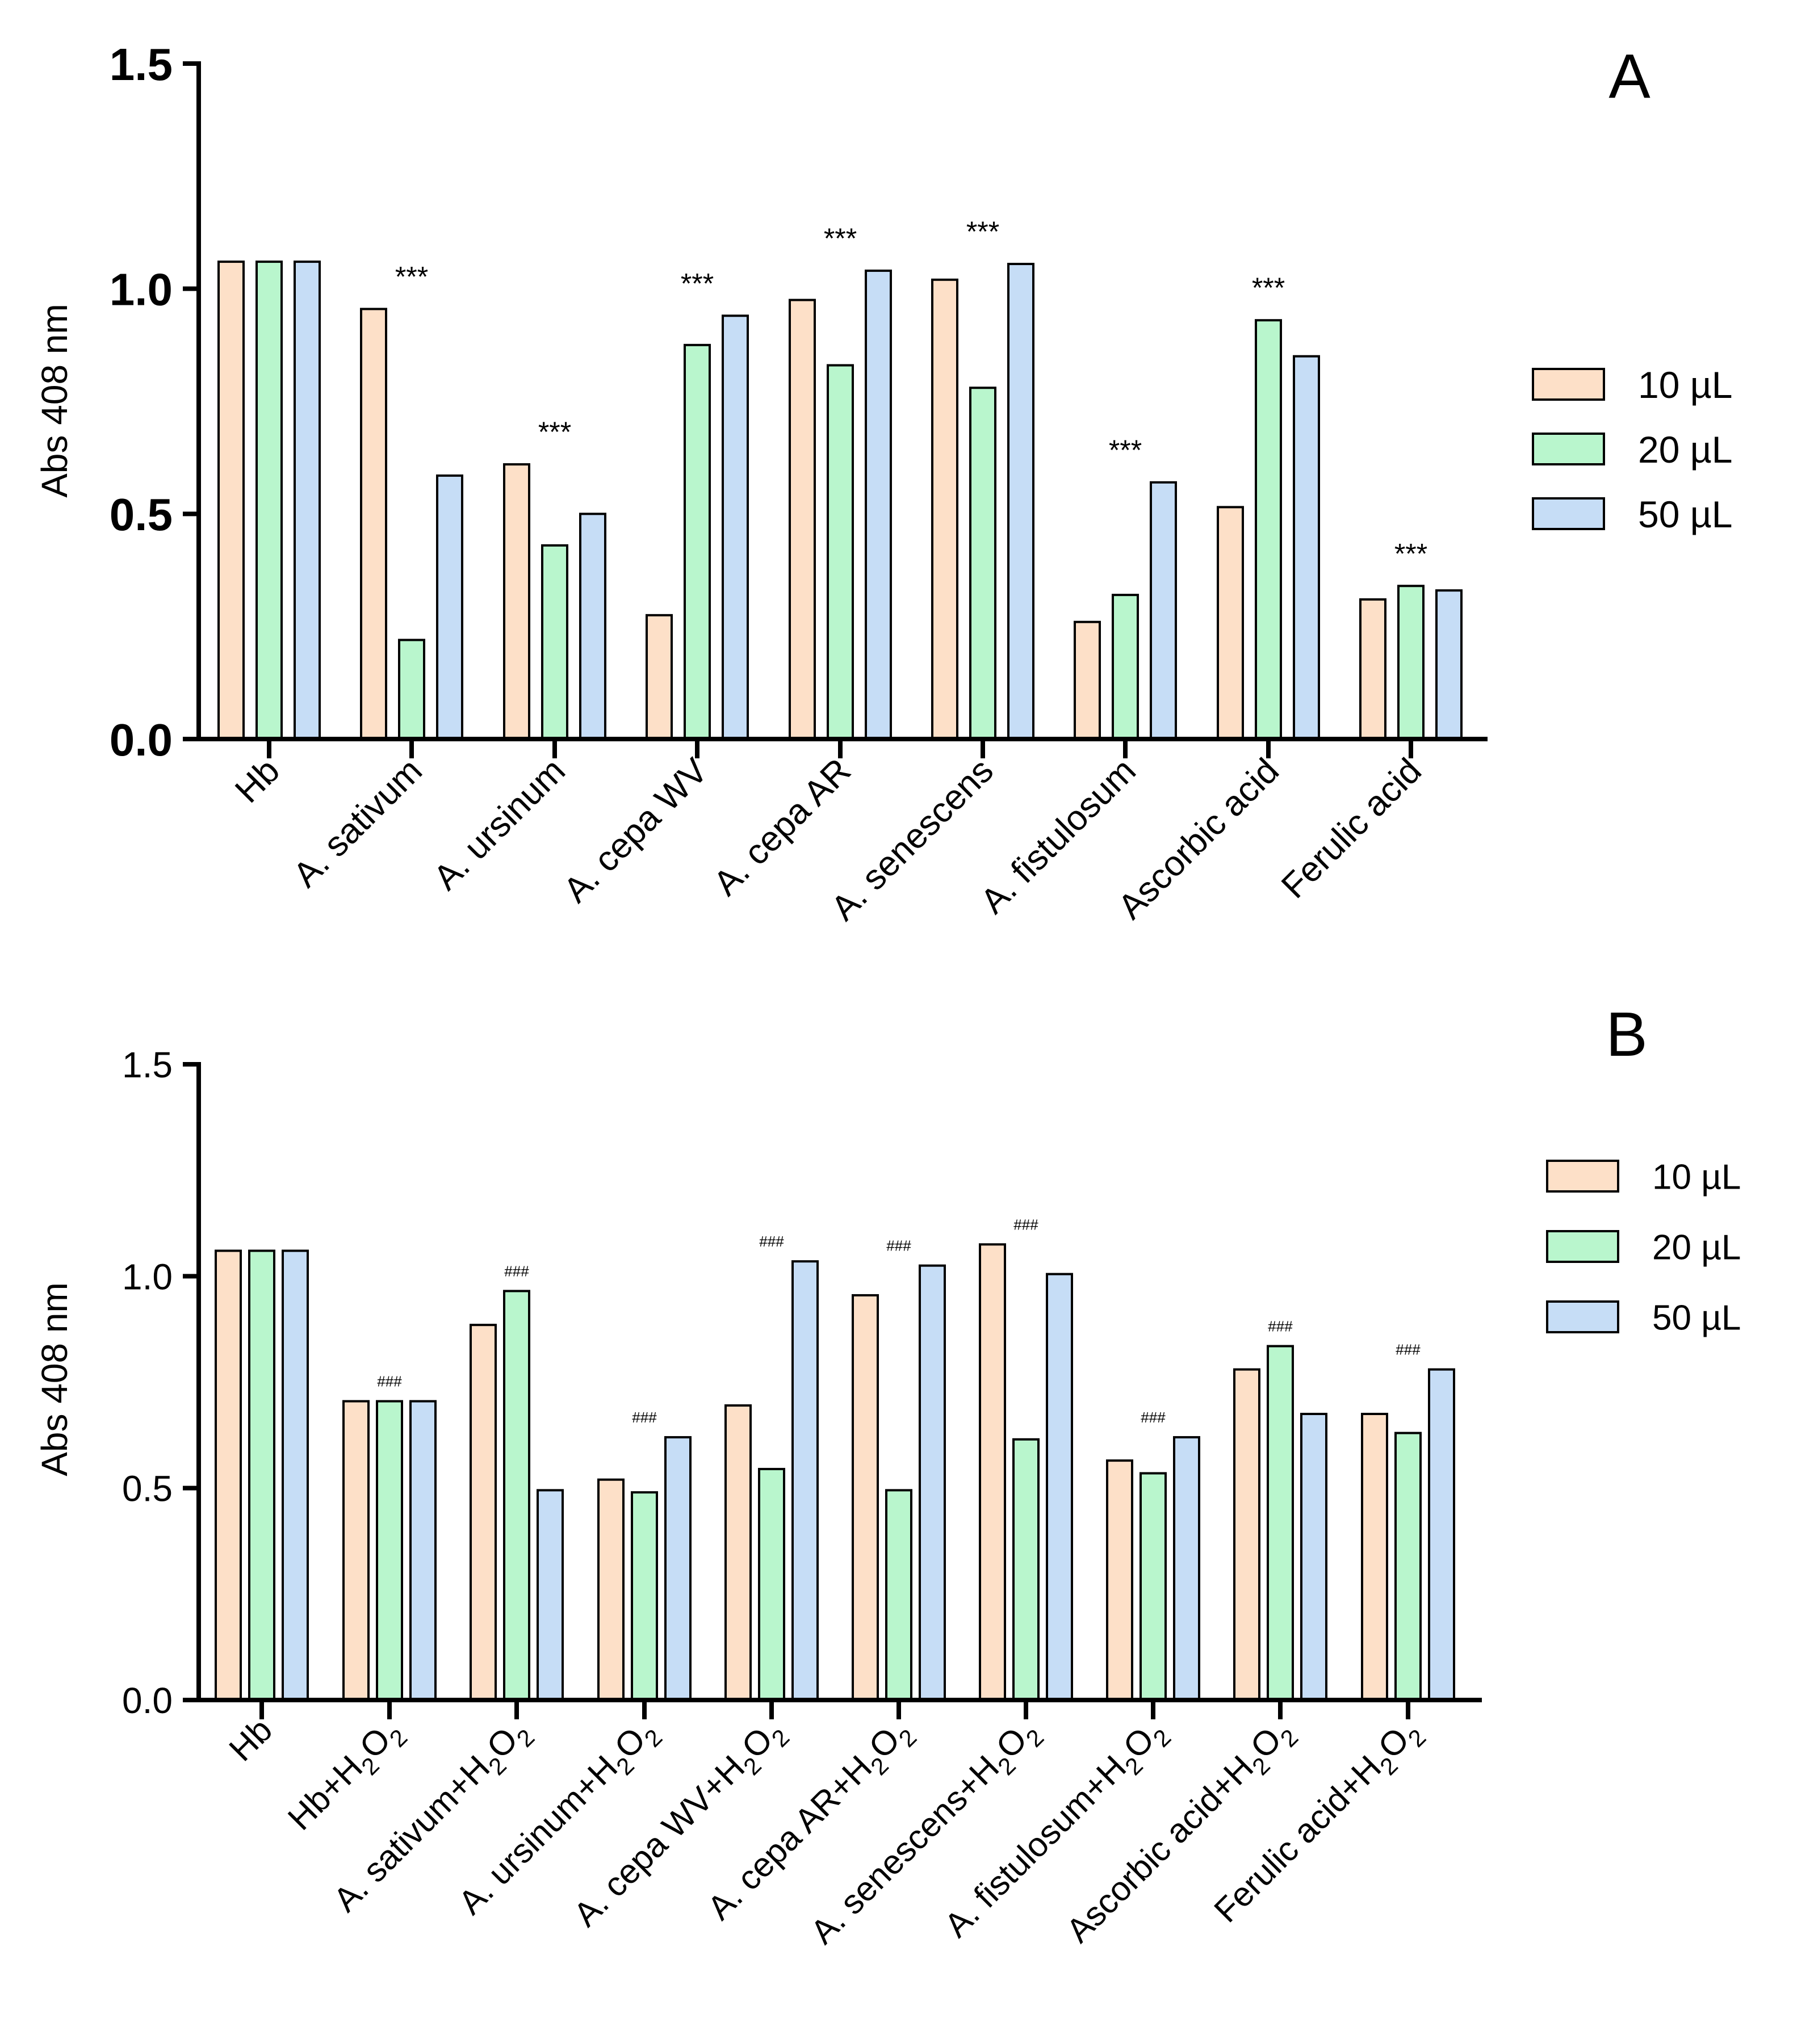  I want to click on b-annotation-1: ###, so click(389, 1381).